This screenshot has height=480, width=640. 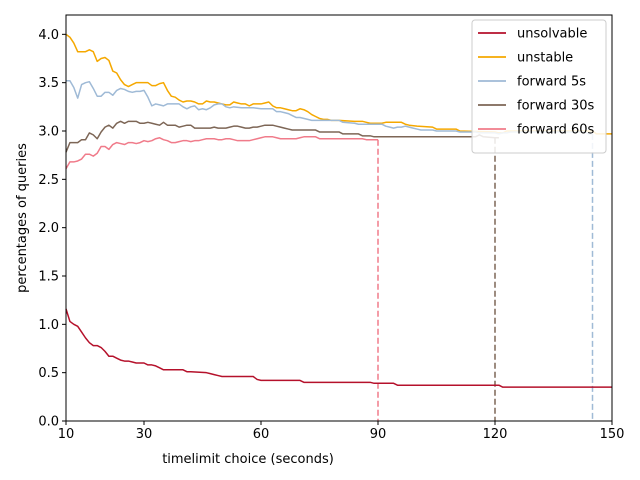 I want to click on x-tick-label: 120, so click(x=495, y=434).